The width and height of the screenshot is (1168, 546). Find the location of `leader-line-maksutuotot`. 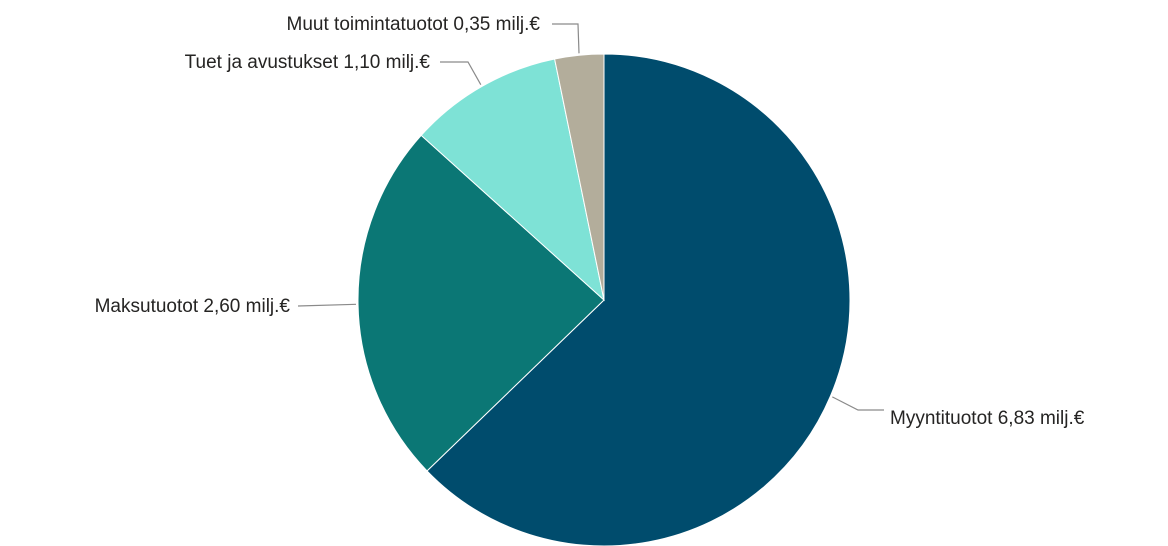

leader-line-maksutuotot is located at coordinates (327, 305).